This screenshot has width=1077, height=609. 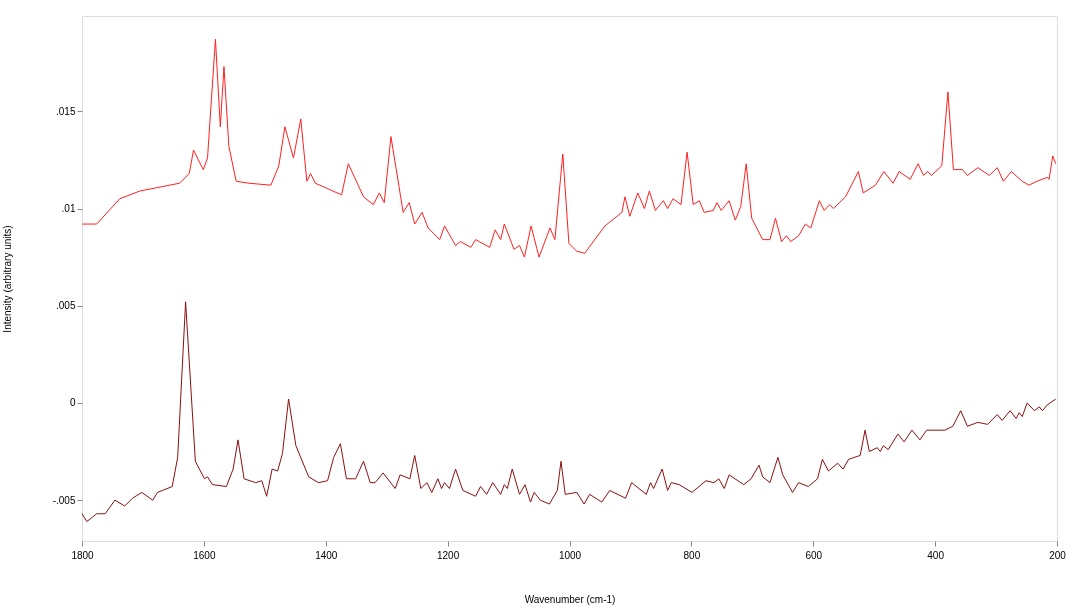 I want to click on x-axis-title: Wavenumber (cm-1), so click(x=570, y=599).